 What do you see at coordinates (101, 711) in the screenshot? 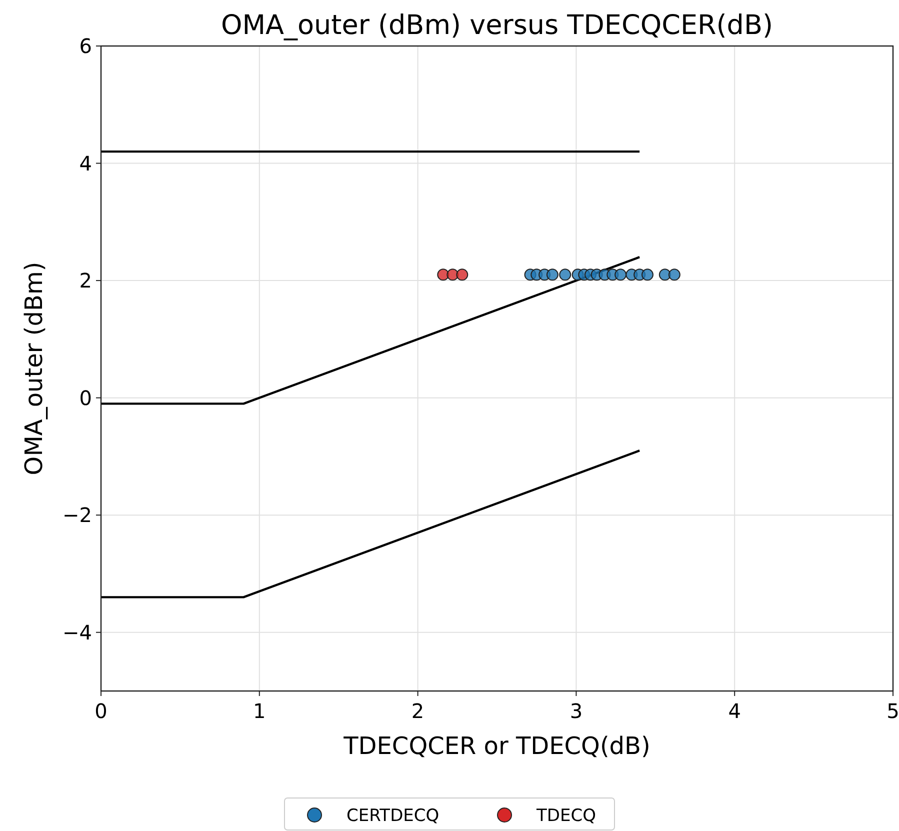
I see `x-tick-label: 0` at bounding box center [101, 711].